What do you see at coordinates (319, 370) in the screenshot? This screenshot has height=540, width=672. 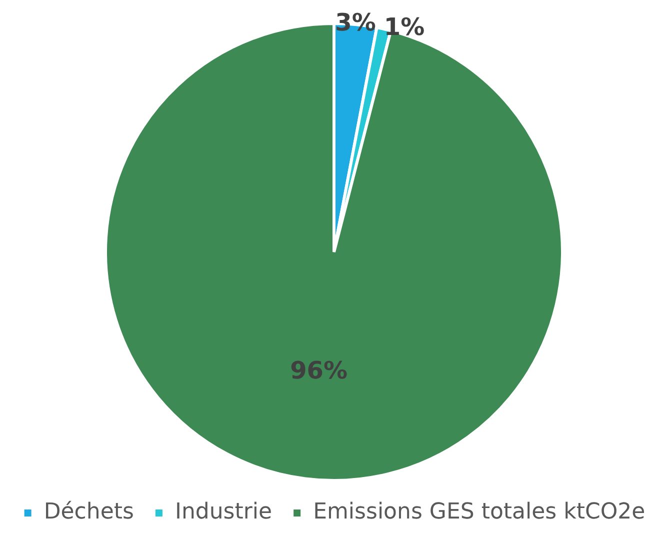 I see `data-label: 96%` at bounding box center [319, 370].